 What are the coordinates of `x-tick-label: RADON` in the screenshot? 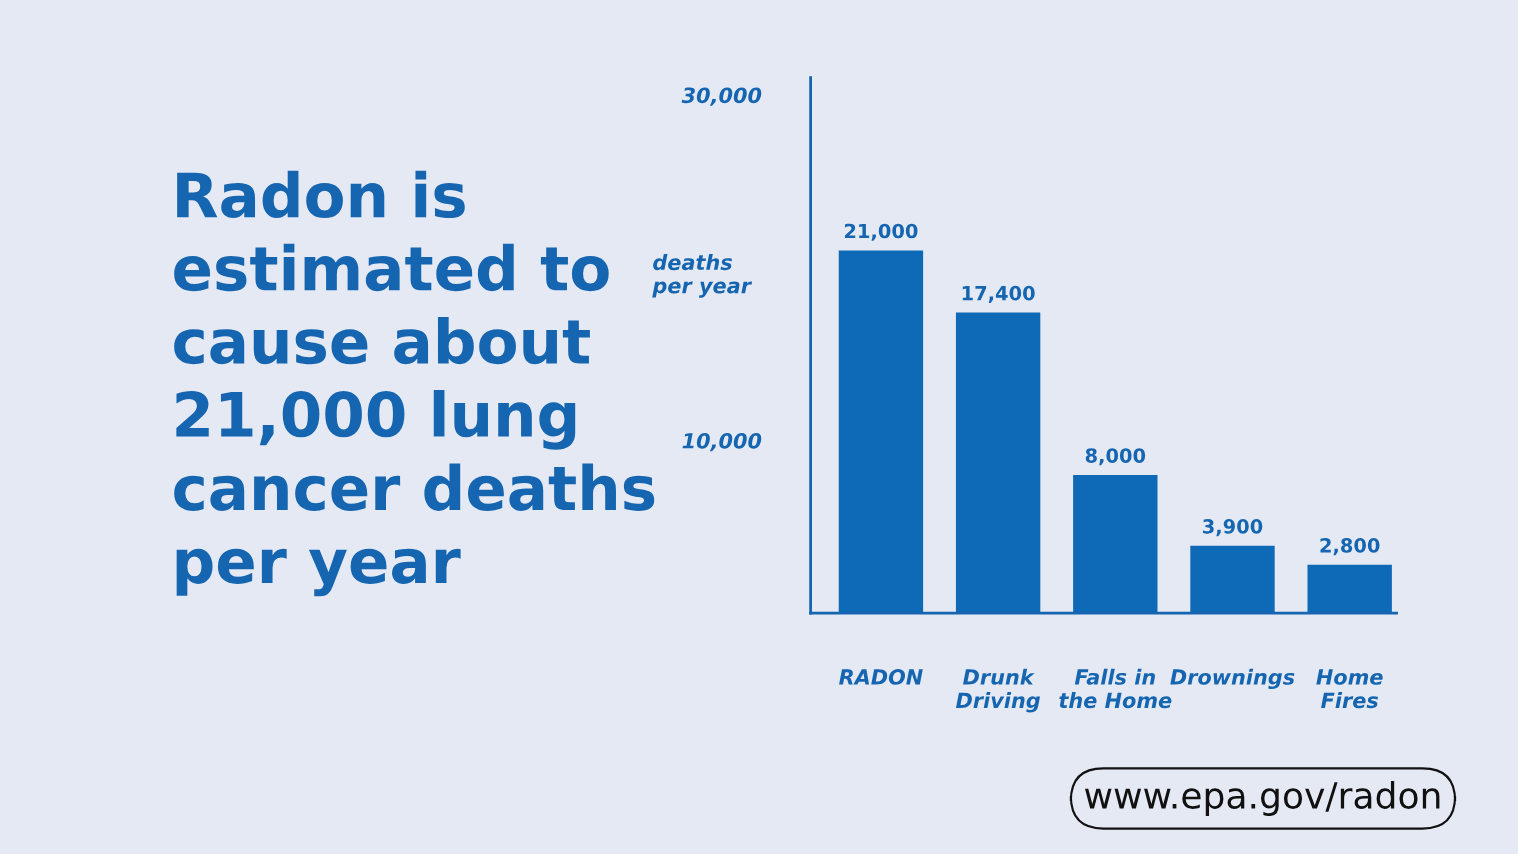 It's located at (881, 677).